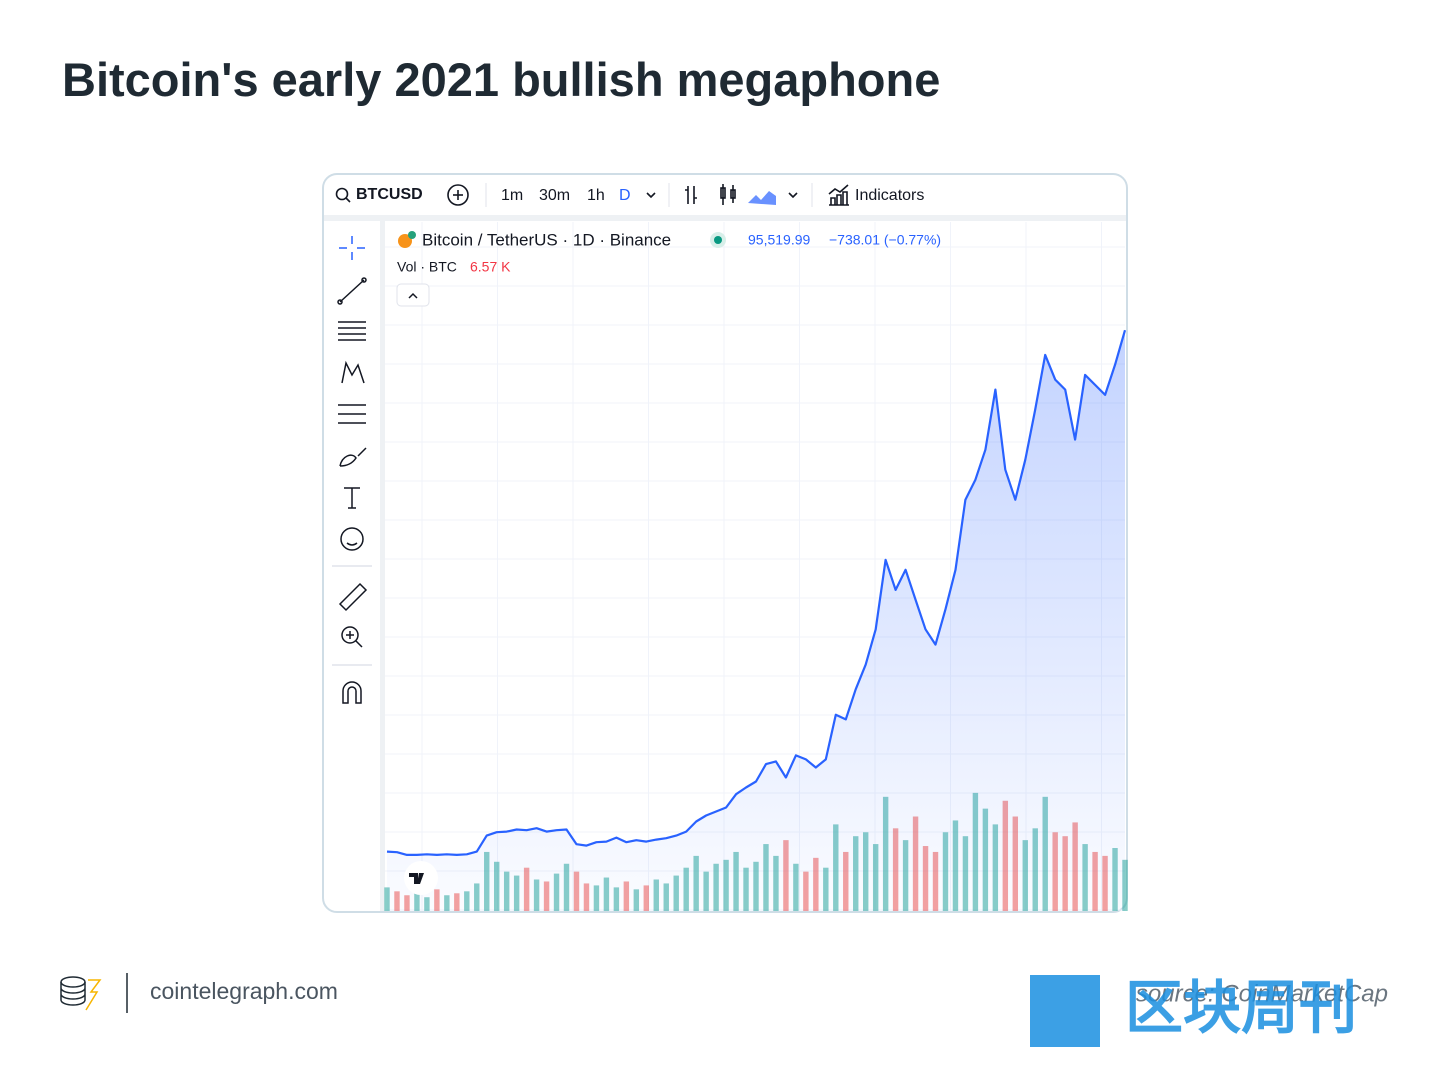 The width and height of the screenshot is (1450, 1074). Describe the element at coordinates (885, 240) in the screenshot. I see `price-change: −738.01 (−0.77%)` at that location.